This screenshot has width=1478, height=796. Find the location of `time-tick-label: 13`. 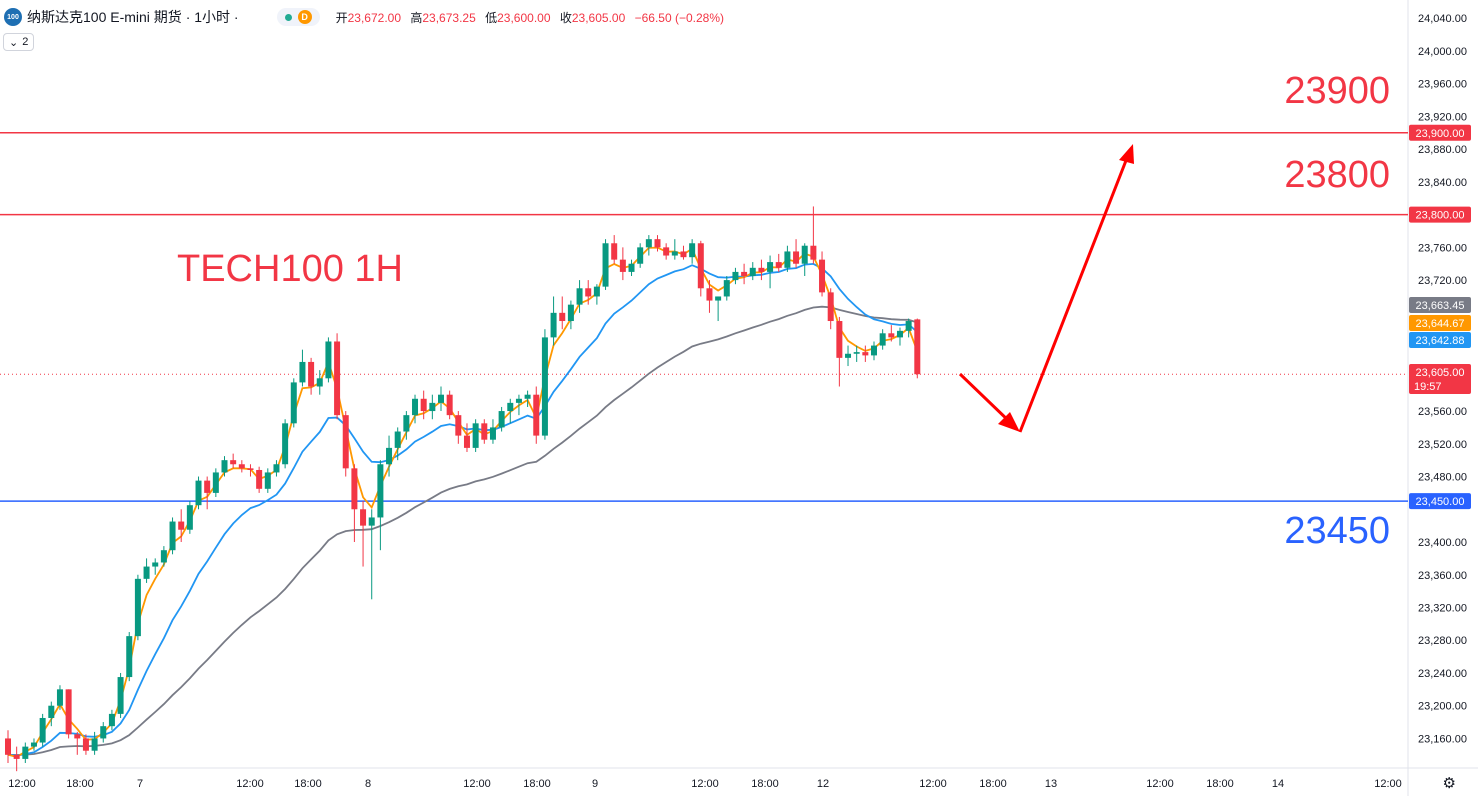

time-tick-label: 13 is located at coordinates (1051, 784).